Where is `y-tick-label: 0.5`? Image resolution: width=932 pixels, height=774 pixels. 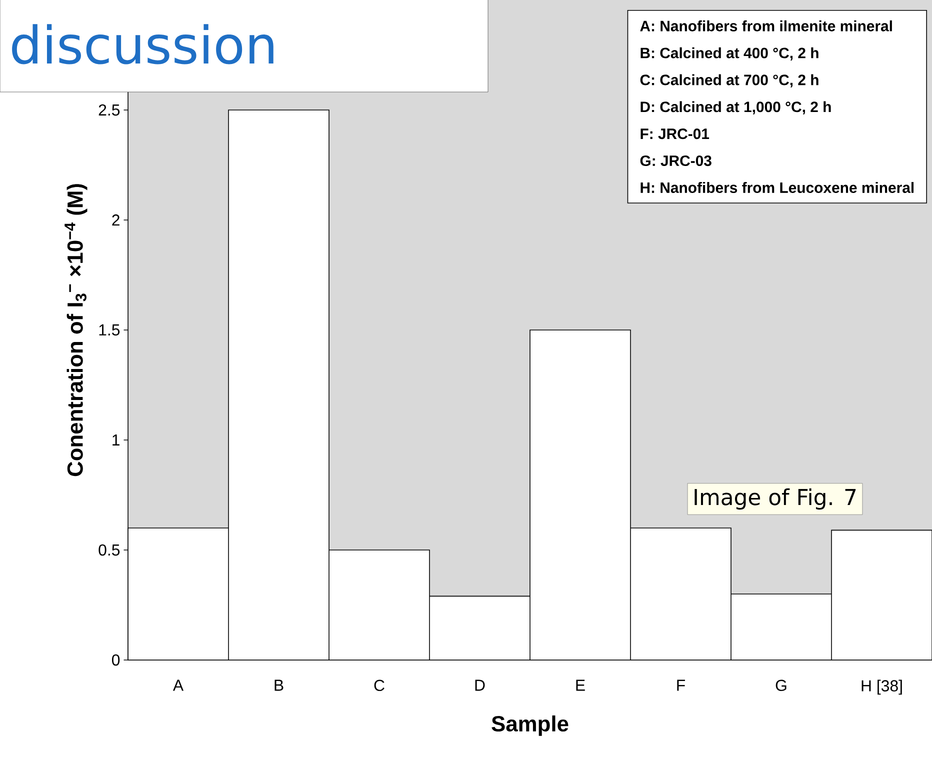 y-tick-label: 0.5 is located at coordinates (109, 550).